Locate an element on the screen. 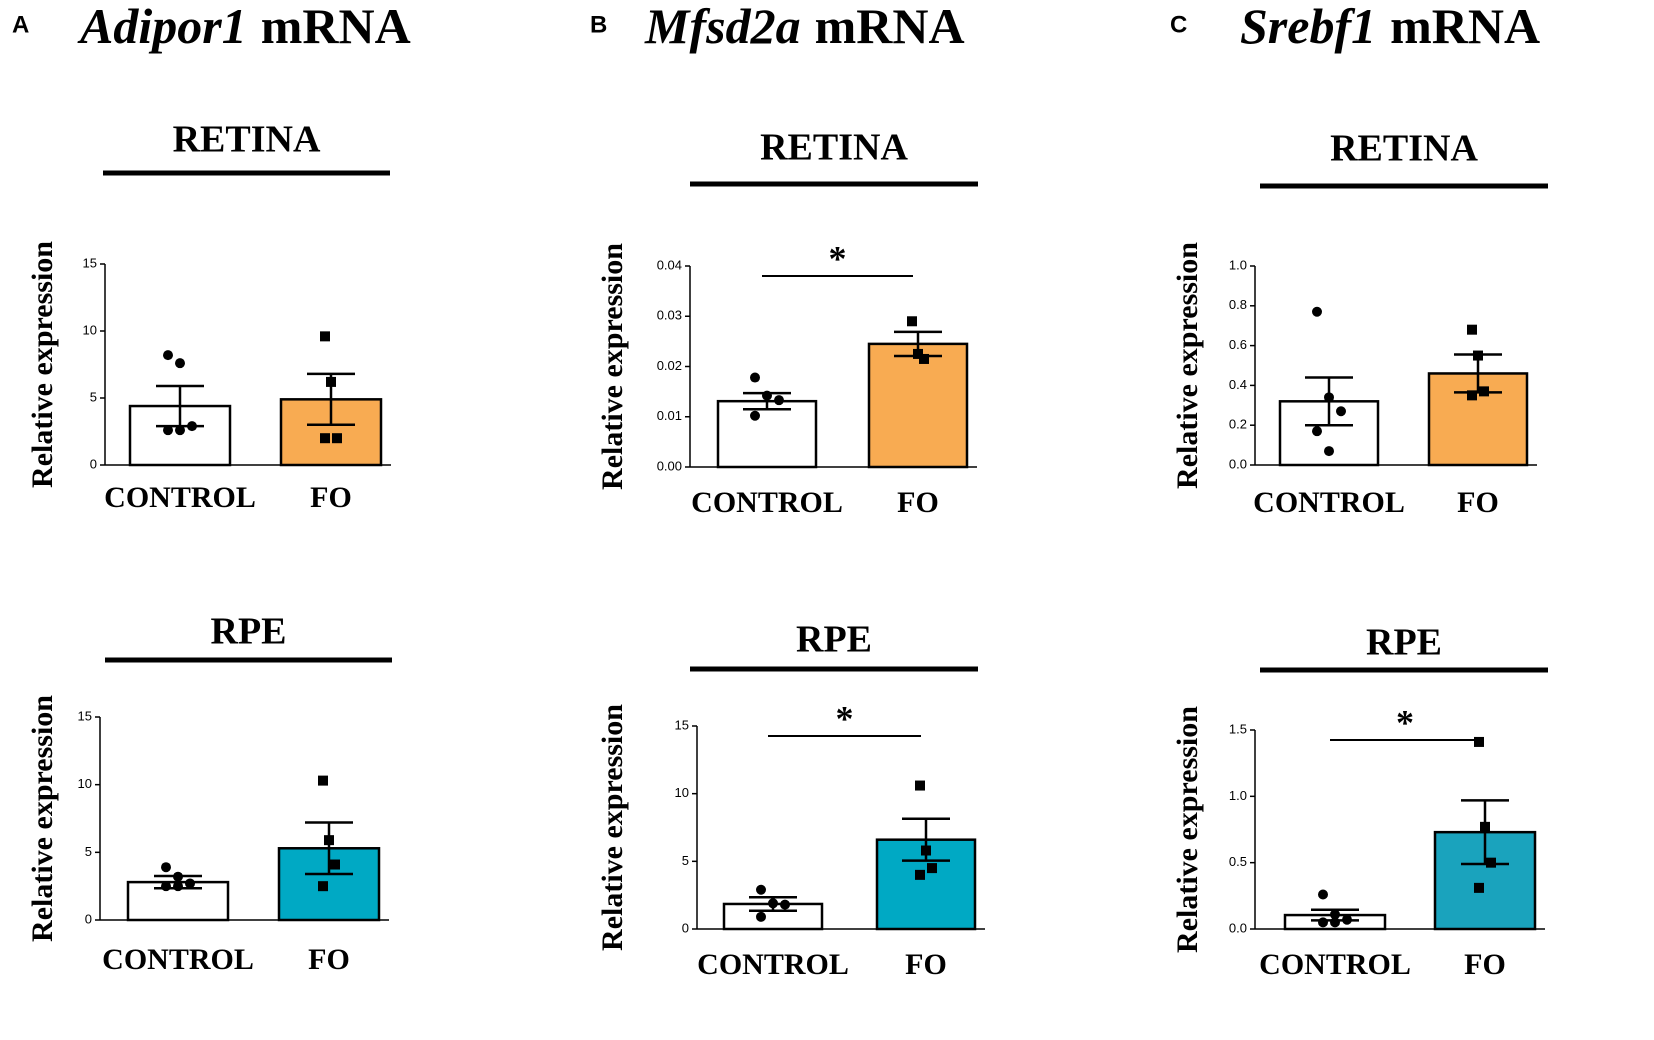 Image resolution: width=1654 pixels, height=1040 pixels. y-tick-label: 0.02 is located at coordinates (669, 365).